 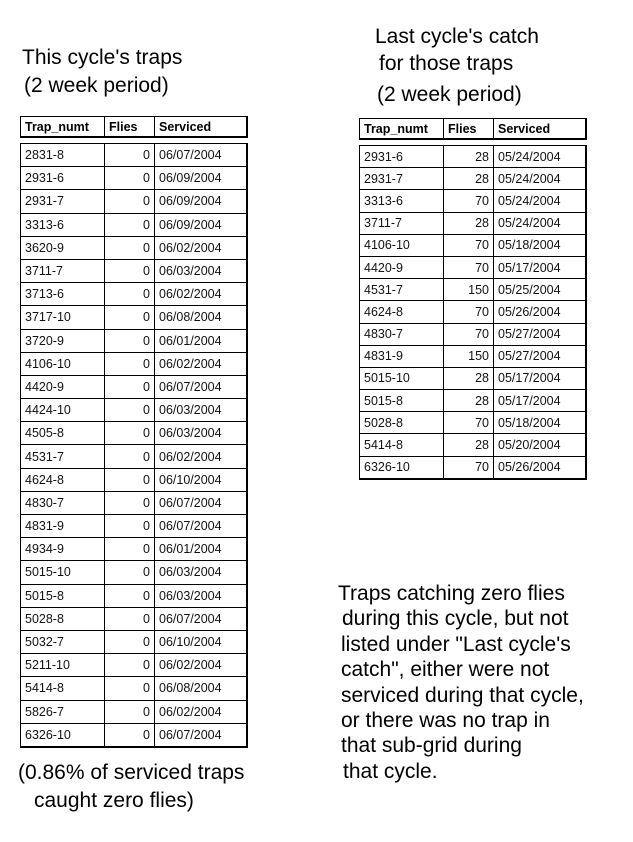 What do you see at coordinates (401, 201) in the screenshot?
I see `trap-number-cell: 3313-6` at bounding box center [401, 201].